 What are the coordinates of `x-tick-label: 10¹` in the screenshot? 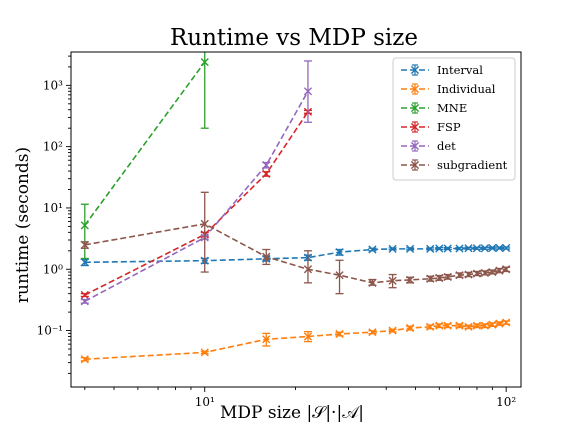 It's located at (205, 402).